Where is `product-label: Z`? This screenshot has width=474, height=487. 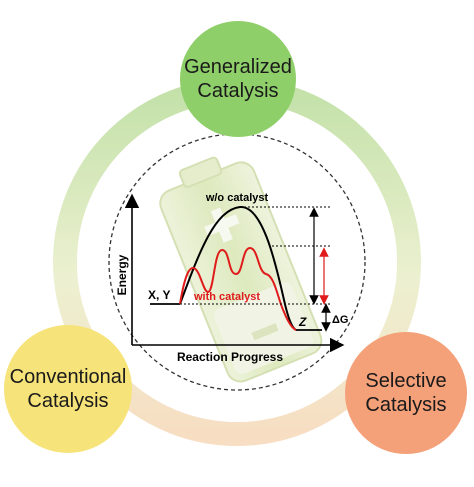 product-label: Z is located at coordinates (302, 322).